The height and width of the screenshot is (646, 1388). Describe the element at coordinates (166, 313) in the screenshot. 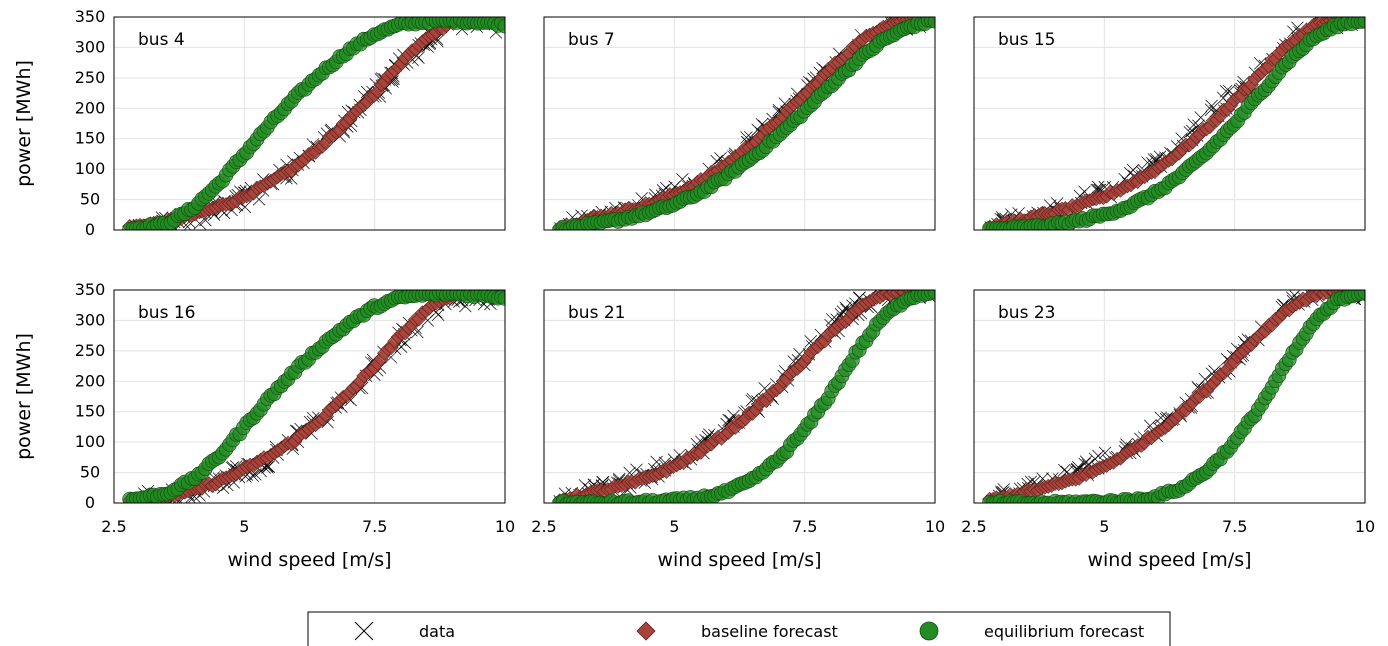

I see `panel-label: bus 16` at that location.